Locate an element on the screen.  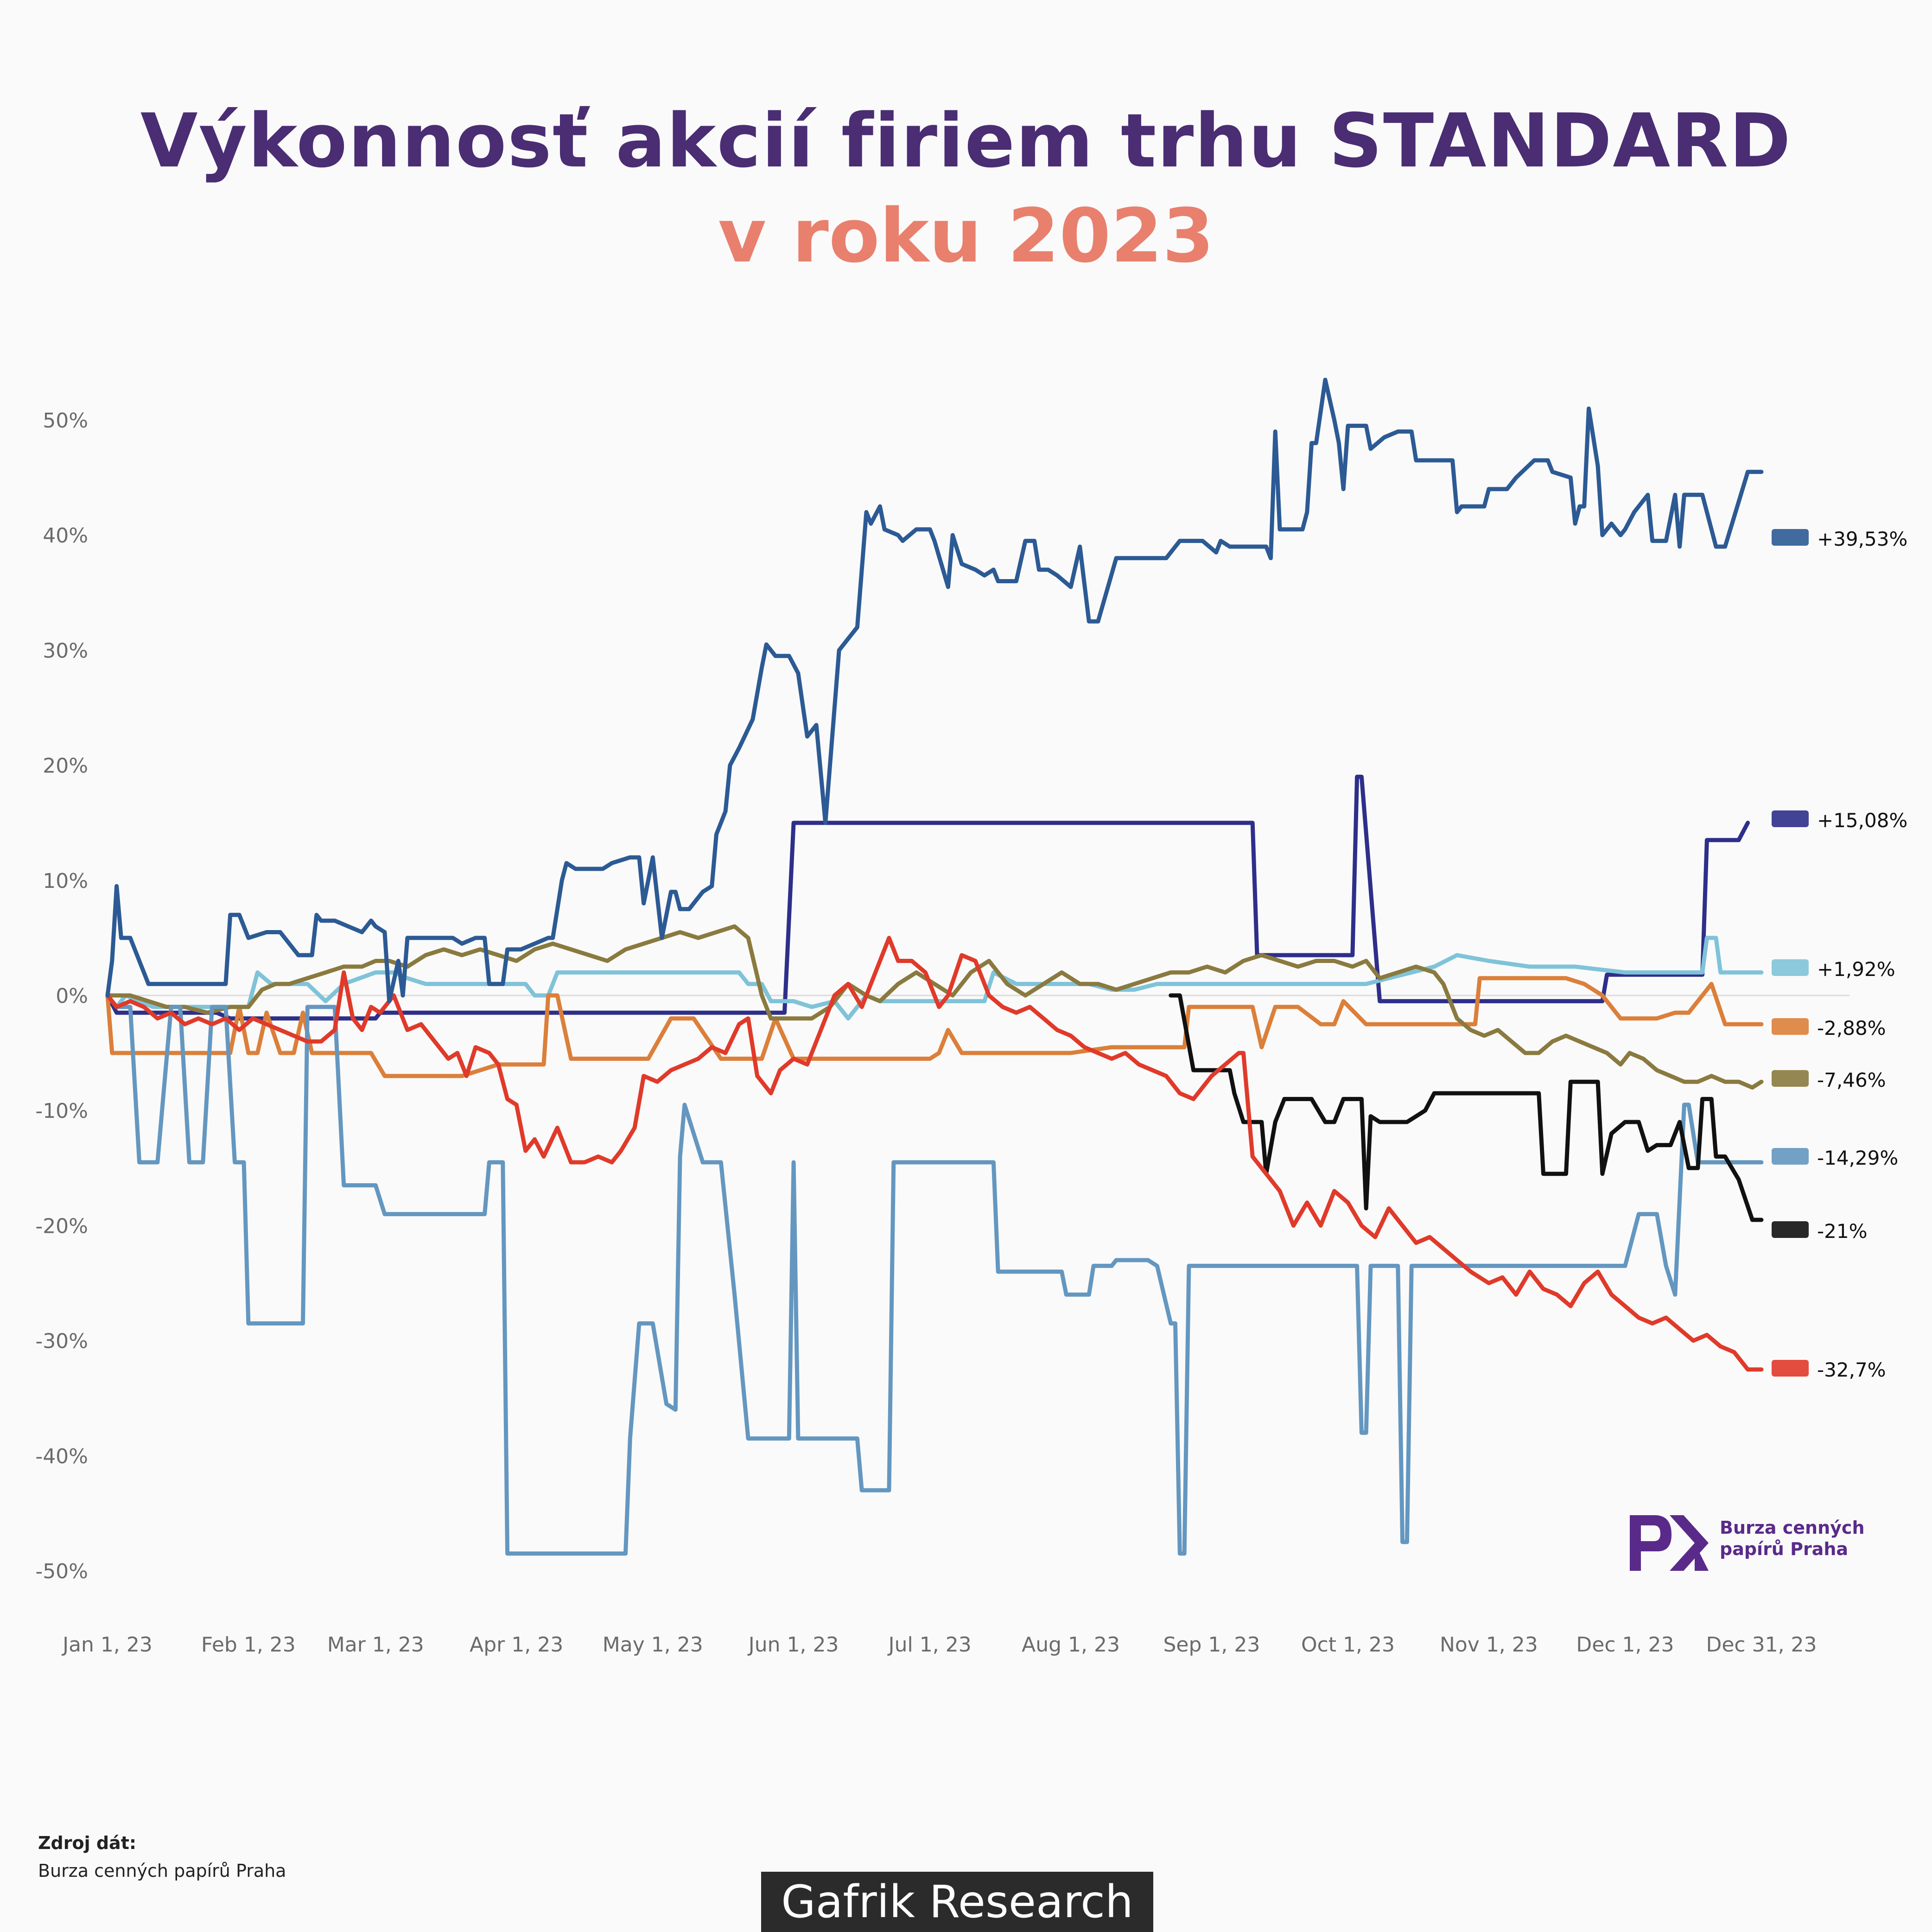
series-end-label-7: -32,7% is located at coordinates (1851, 1370).